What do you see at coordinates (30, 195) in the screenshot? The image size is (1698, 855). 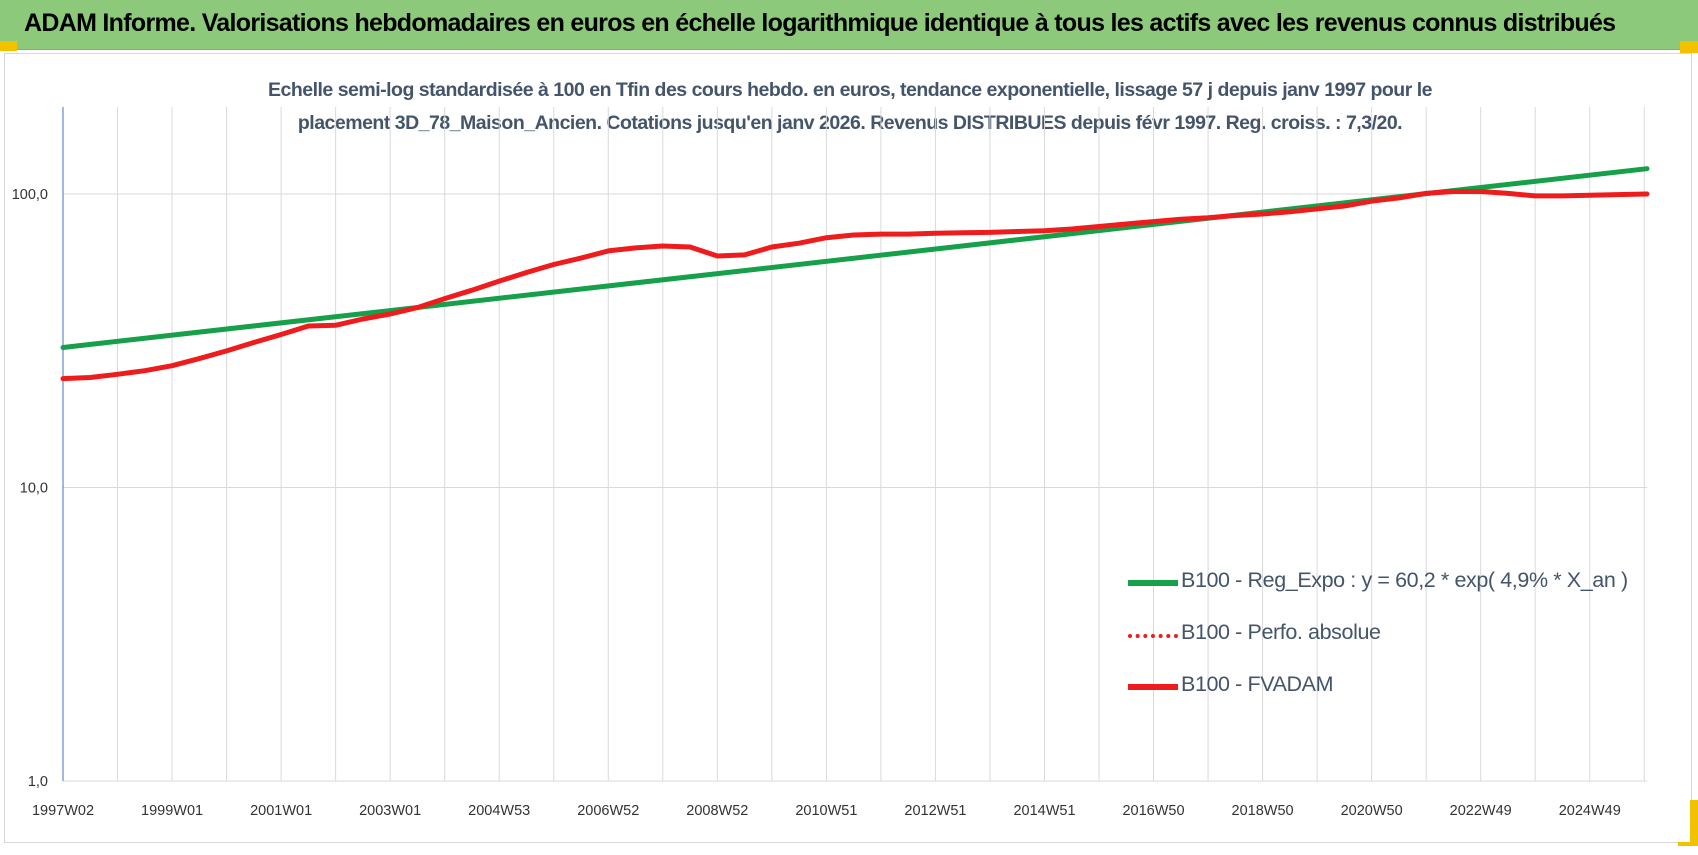 I see `y-tick-label: 100,0` at bounding box center [30, 195].